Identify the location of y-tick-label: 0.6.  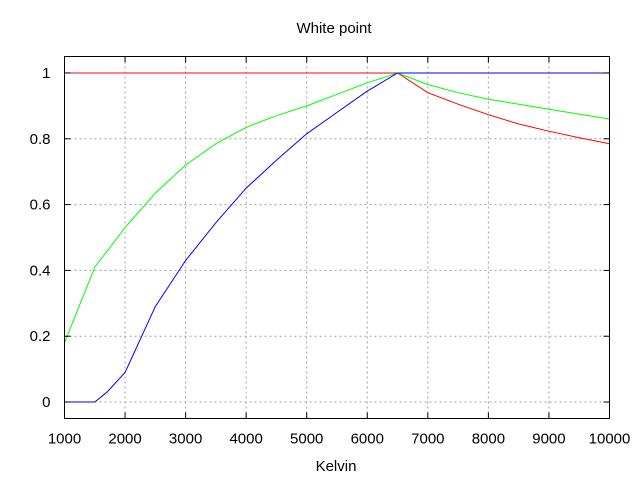
(40, 205).